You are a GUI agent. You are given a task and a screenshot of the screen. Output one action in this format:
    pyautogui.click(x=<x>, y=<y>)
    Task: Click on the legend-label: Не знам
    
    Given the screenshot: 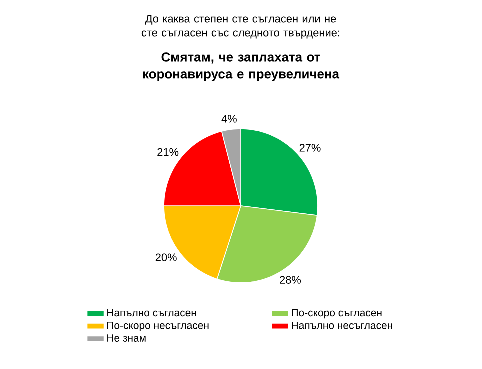 What is the action you would take?
    pyautogui.click(x=127, y=338)
    